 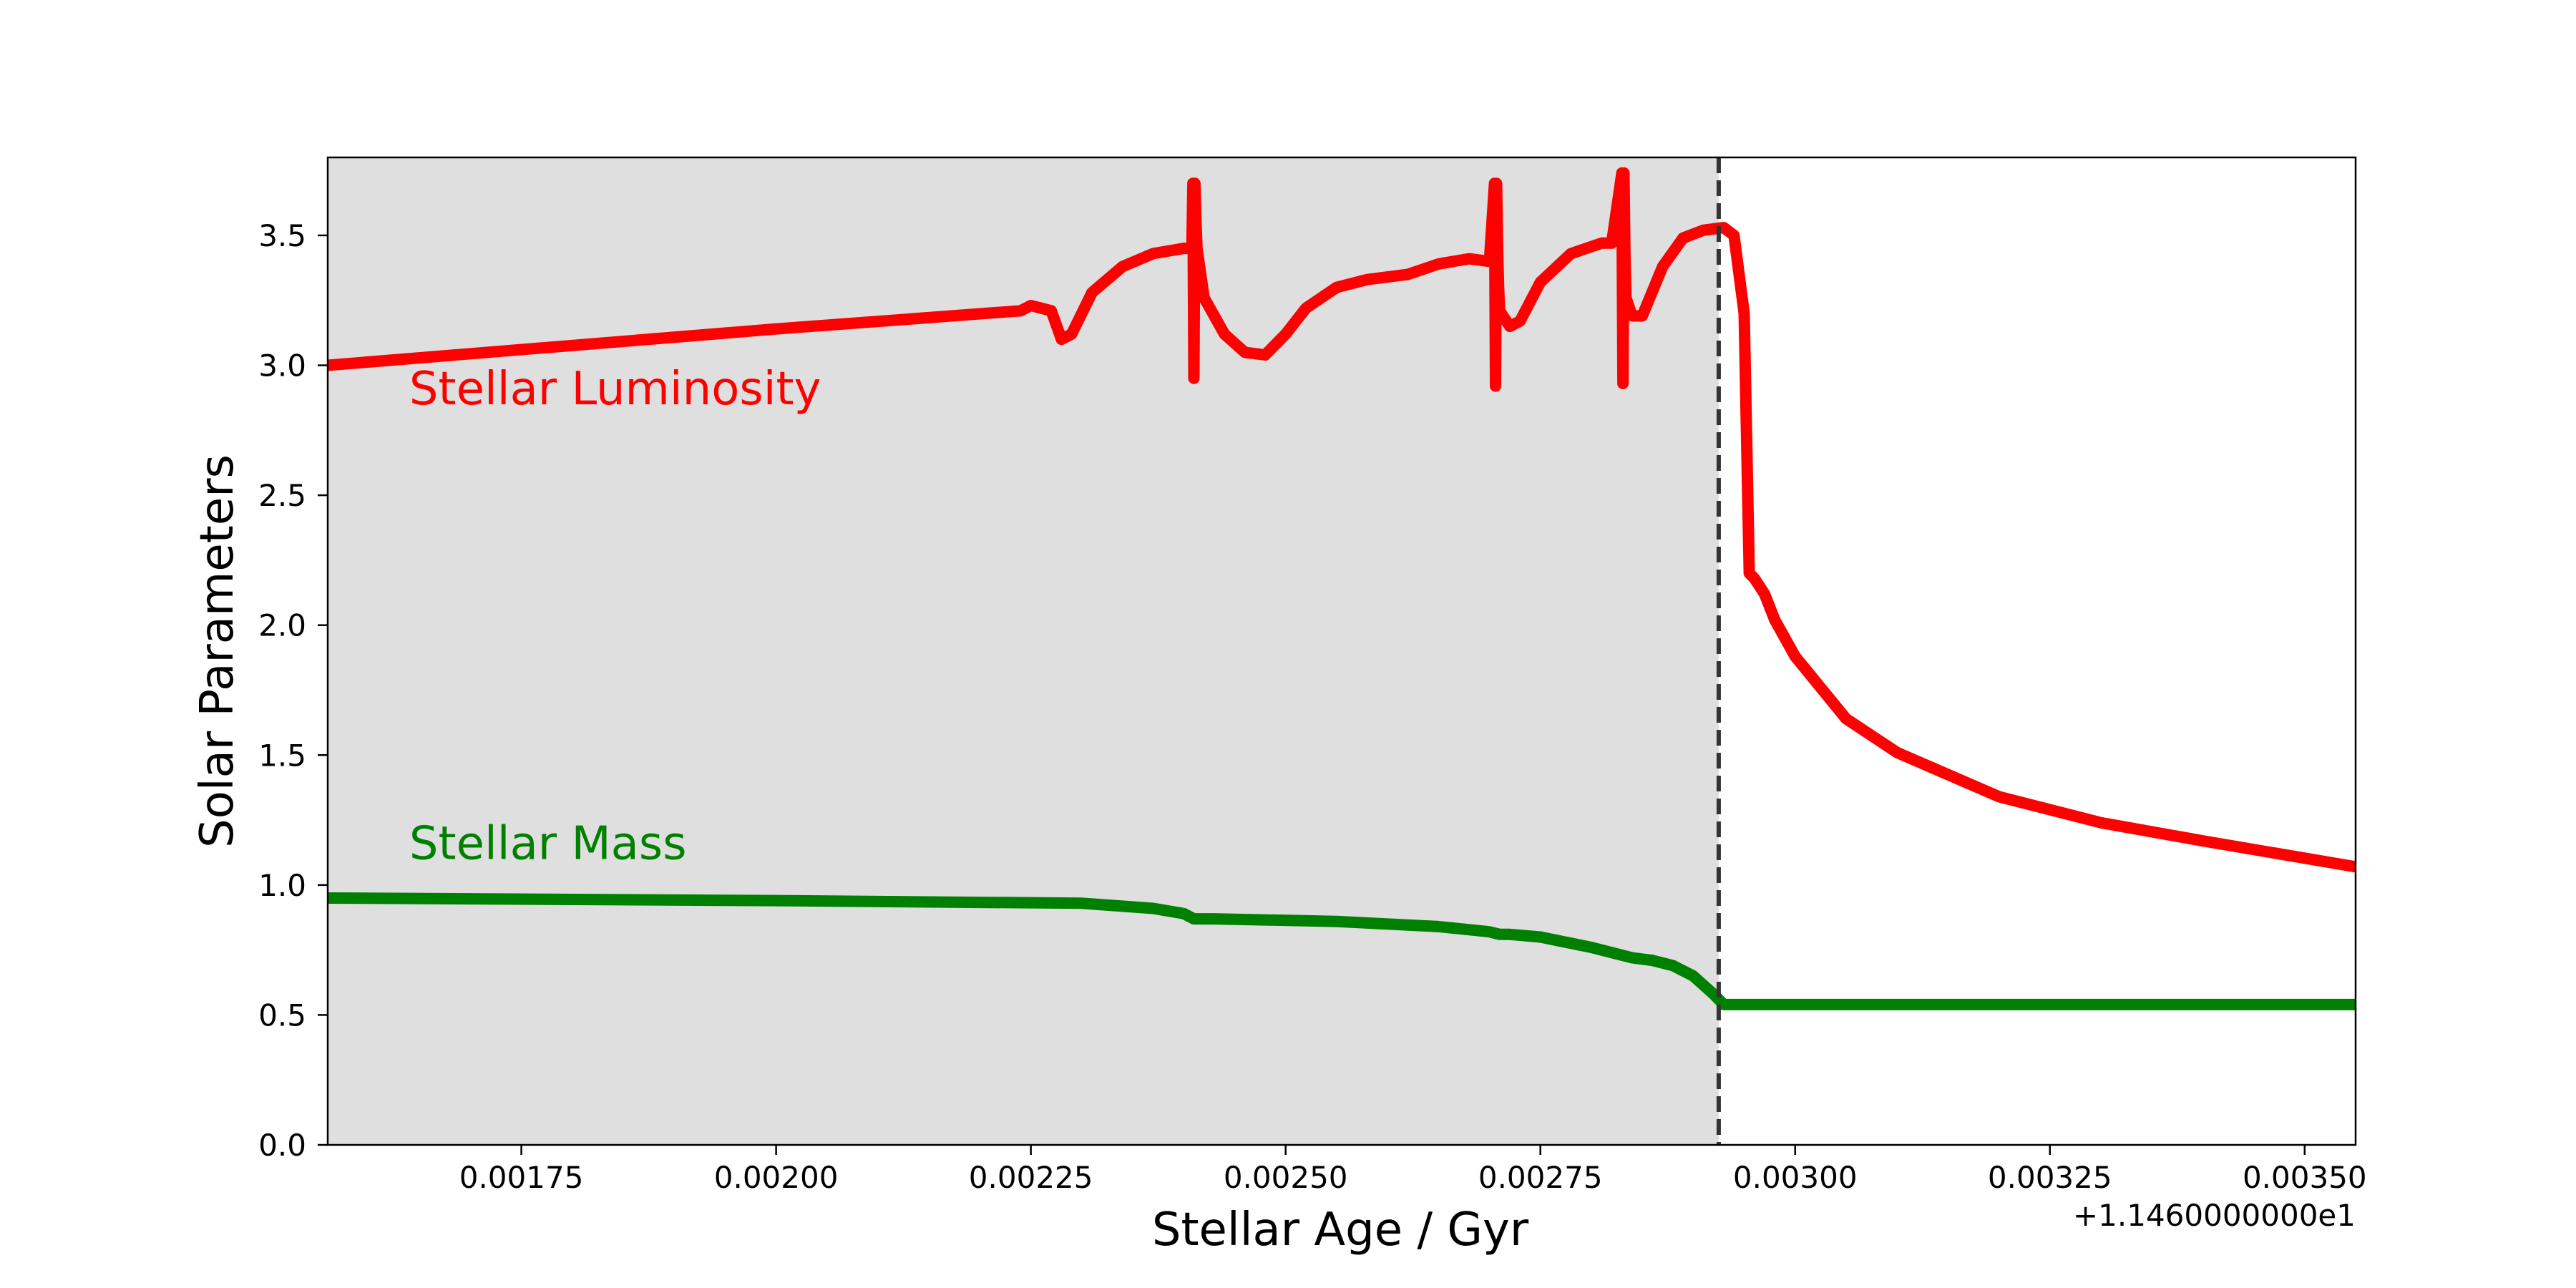 What do you see at coordinates (1286, 1177) in the screenshot?
I see `x-tick-label: 0.00250` at bounding box center [1286, 1177].